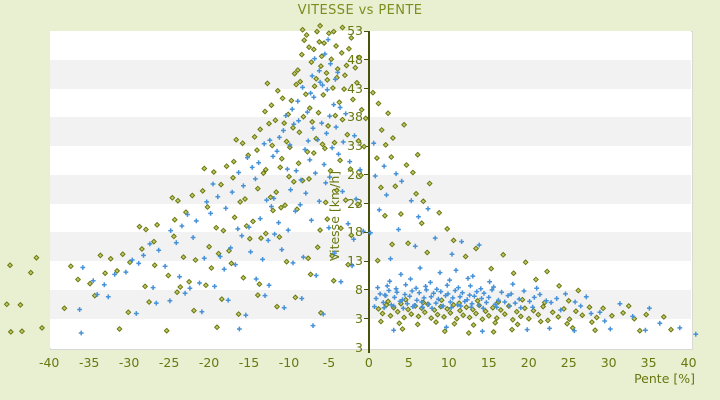  Describe the element at coordinates (355, 88) in the screenshot. I see `y-tick-label: 43` at that location.